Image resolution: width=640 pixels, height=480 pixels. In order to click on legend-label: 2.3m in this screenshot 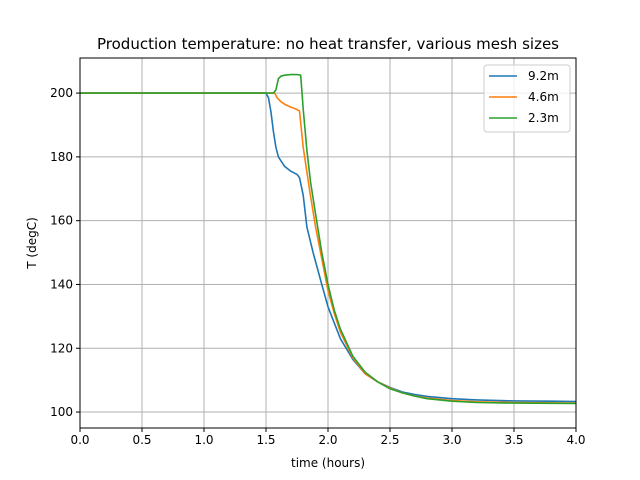, I will do `click(543, 118)`.